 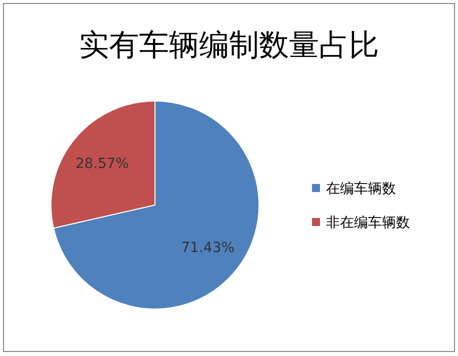 I want to click on legend-label: 非在编车辆数, so click(x=368, y=223).